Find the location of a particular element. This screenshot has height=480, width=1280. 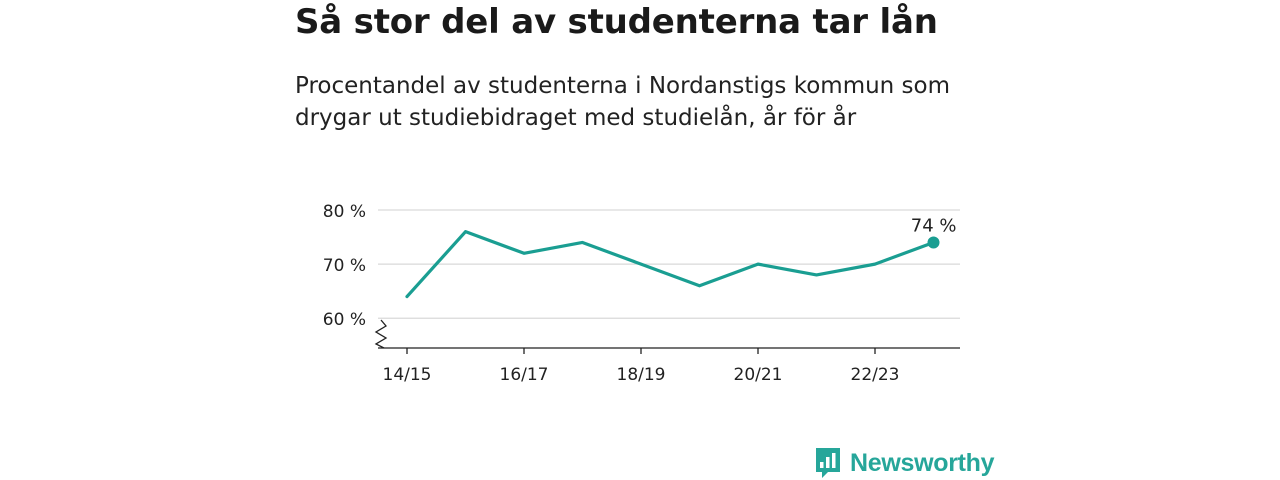

x-tick-label: 22/23 is located at coordinates (875, 375).